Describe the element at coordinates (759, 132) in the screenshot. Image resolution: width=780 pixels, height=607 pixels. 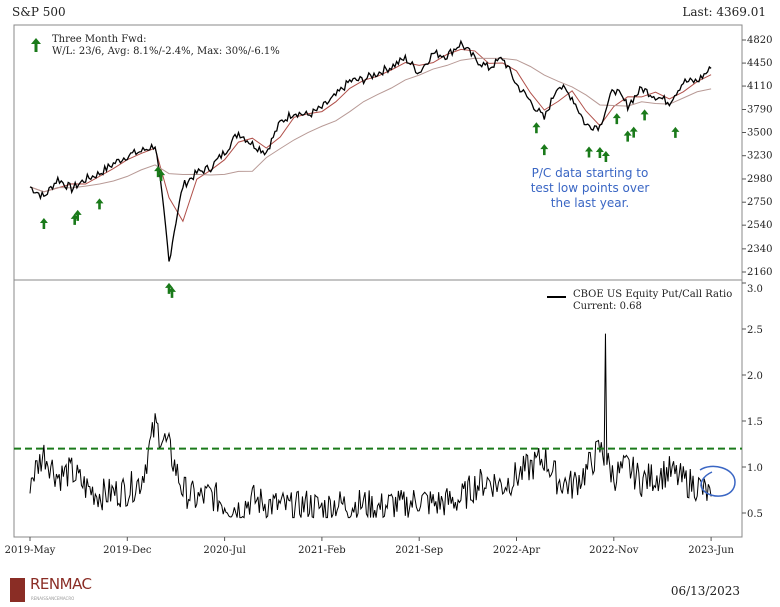
I see `ytick-label-top: 3500` at that location.